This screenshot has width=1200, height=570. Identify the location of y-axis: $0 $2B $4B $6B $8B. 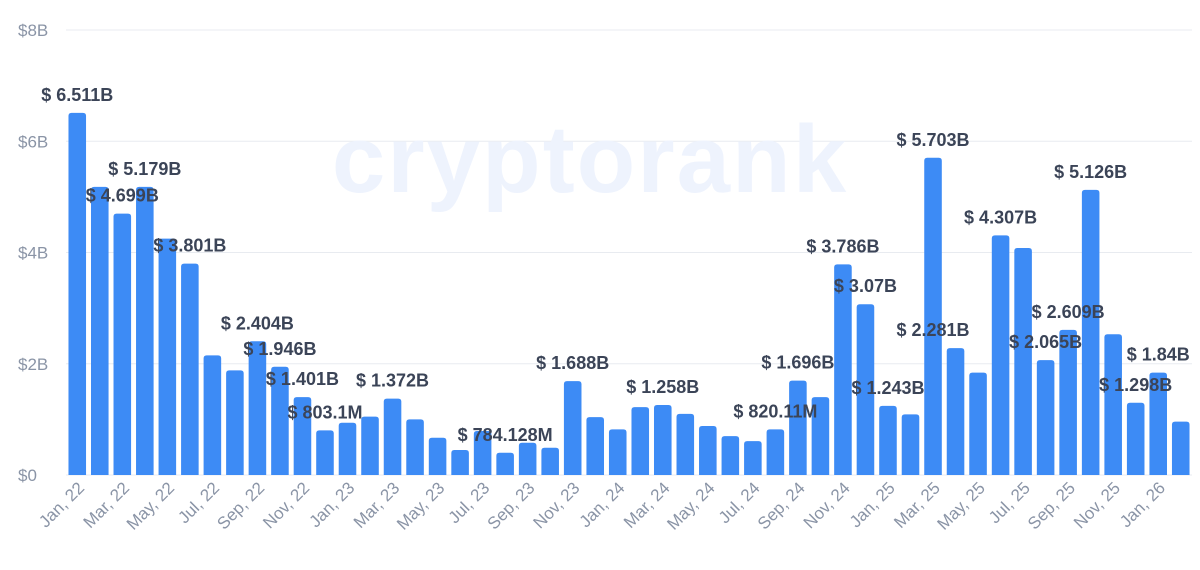
(33, 253).